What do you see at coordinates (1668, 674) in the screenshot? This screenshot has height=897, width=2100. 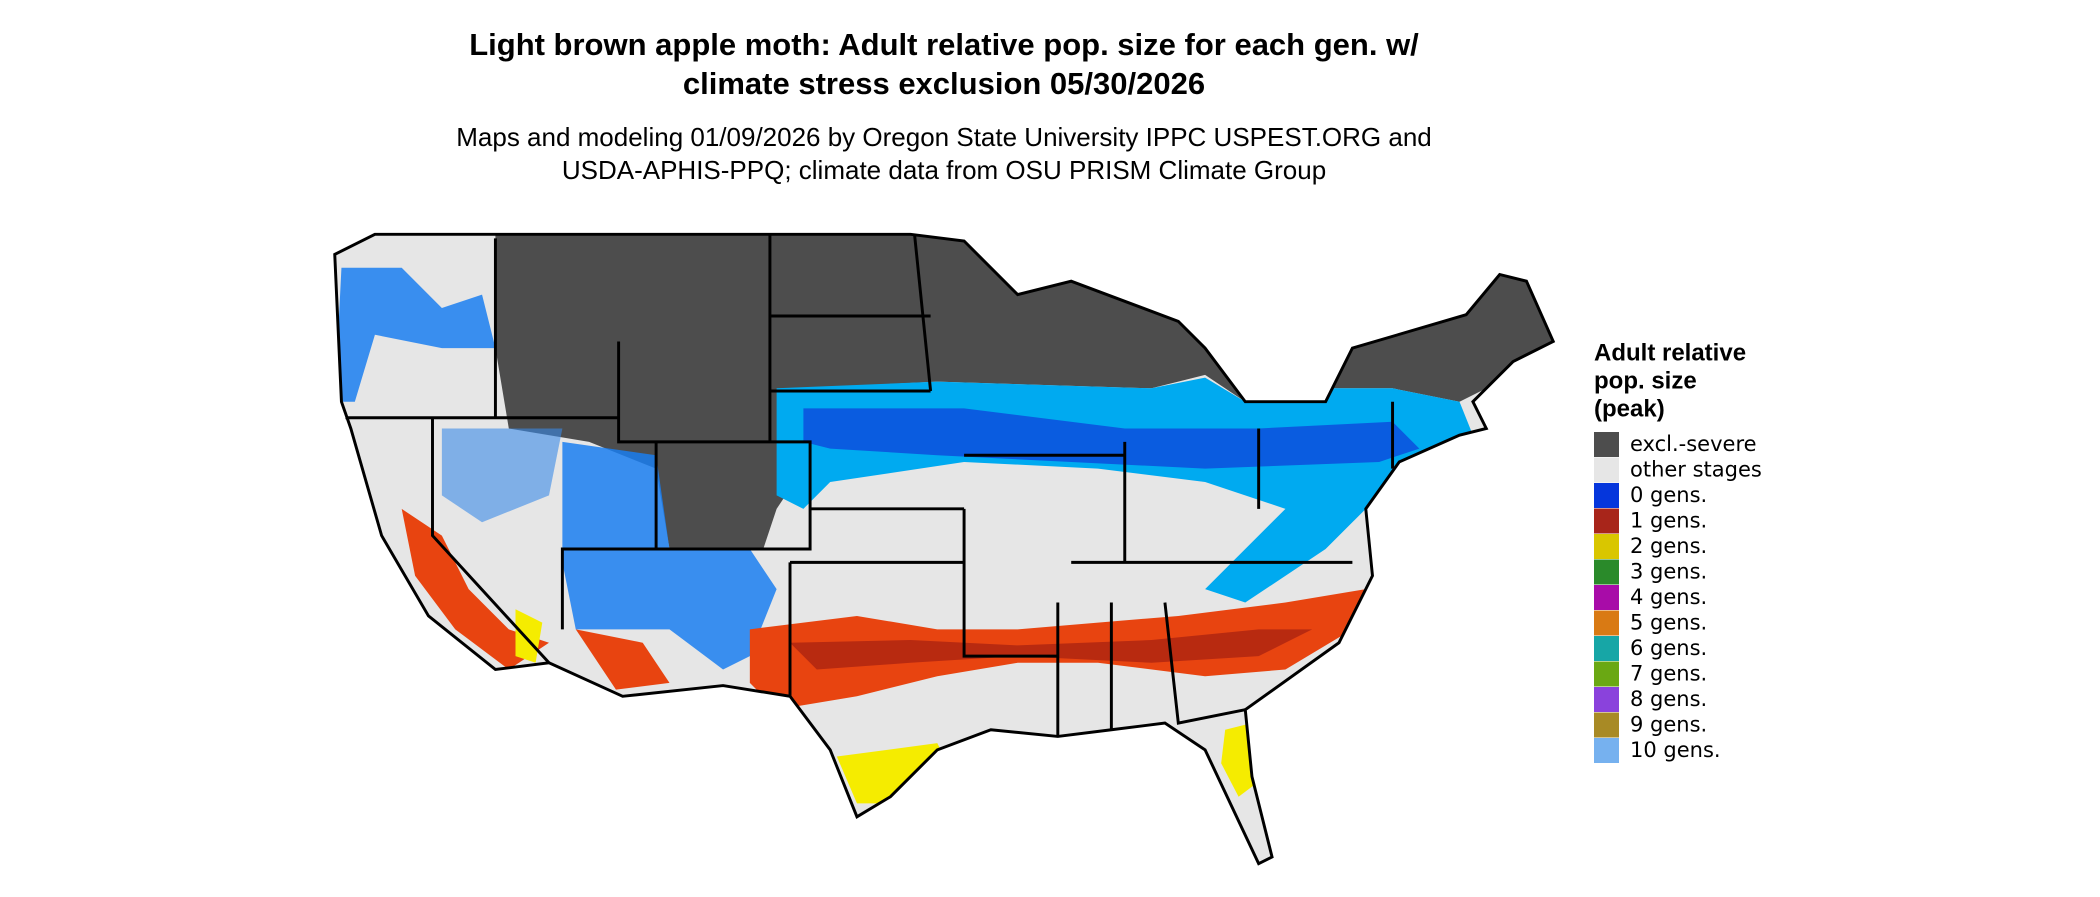 I see `legend-label: 7 gens.` at bounding box center [1668, 674].